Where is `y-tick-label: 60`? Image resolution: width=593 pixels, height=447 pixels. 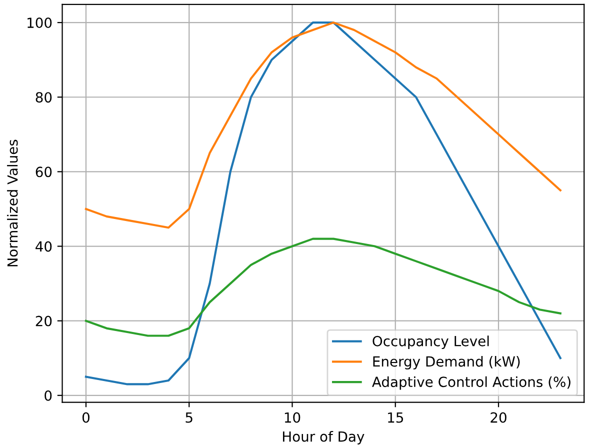 y-tick-label: 60 is located at coordinates (44, 172).